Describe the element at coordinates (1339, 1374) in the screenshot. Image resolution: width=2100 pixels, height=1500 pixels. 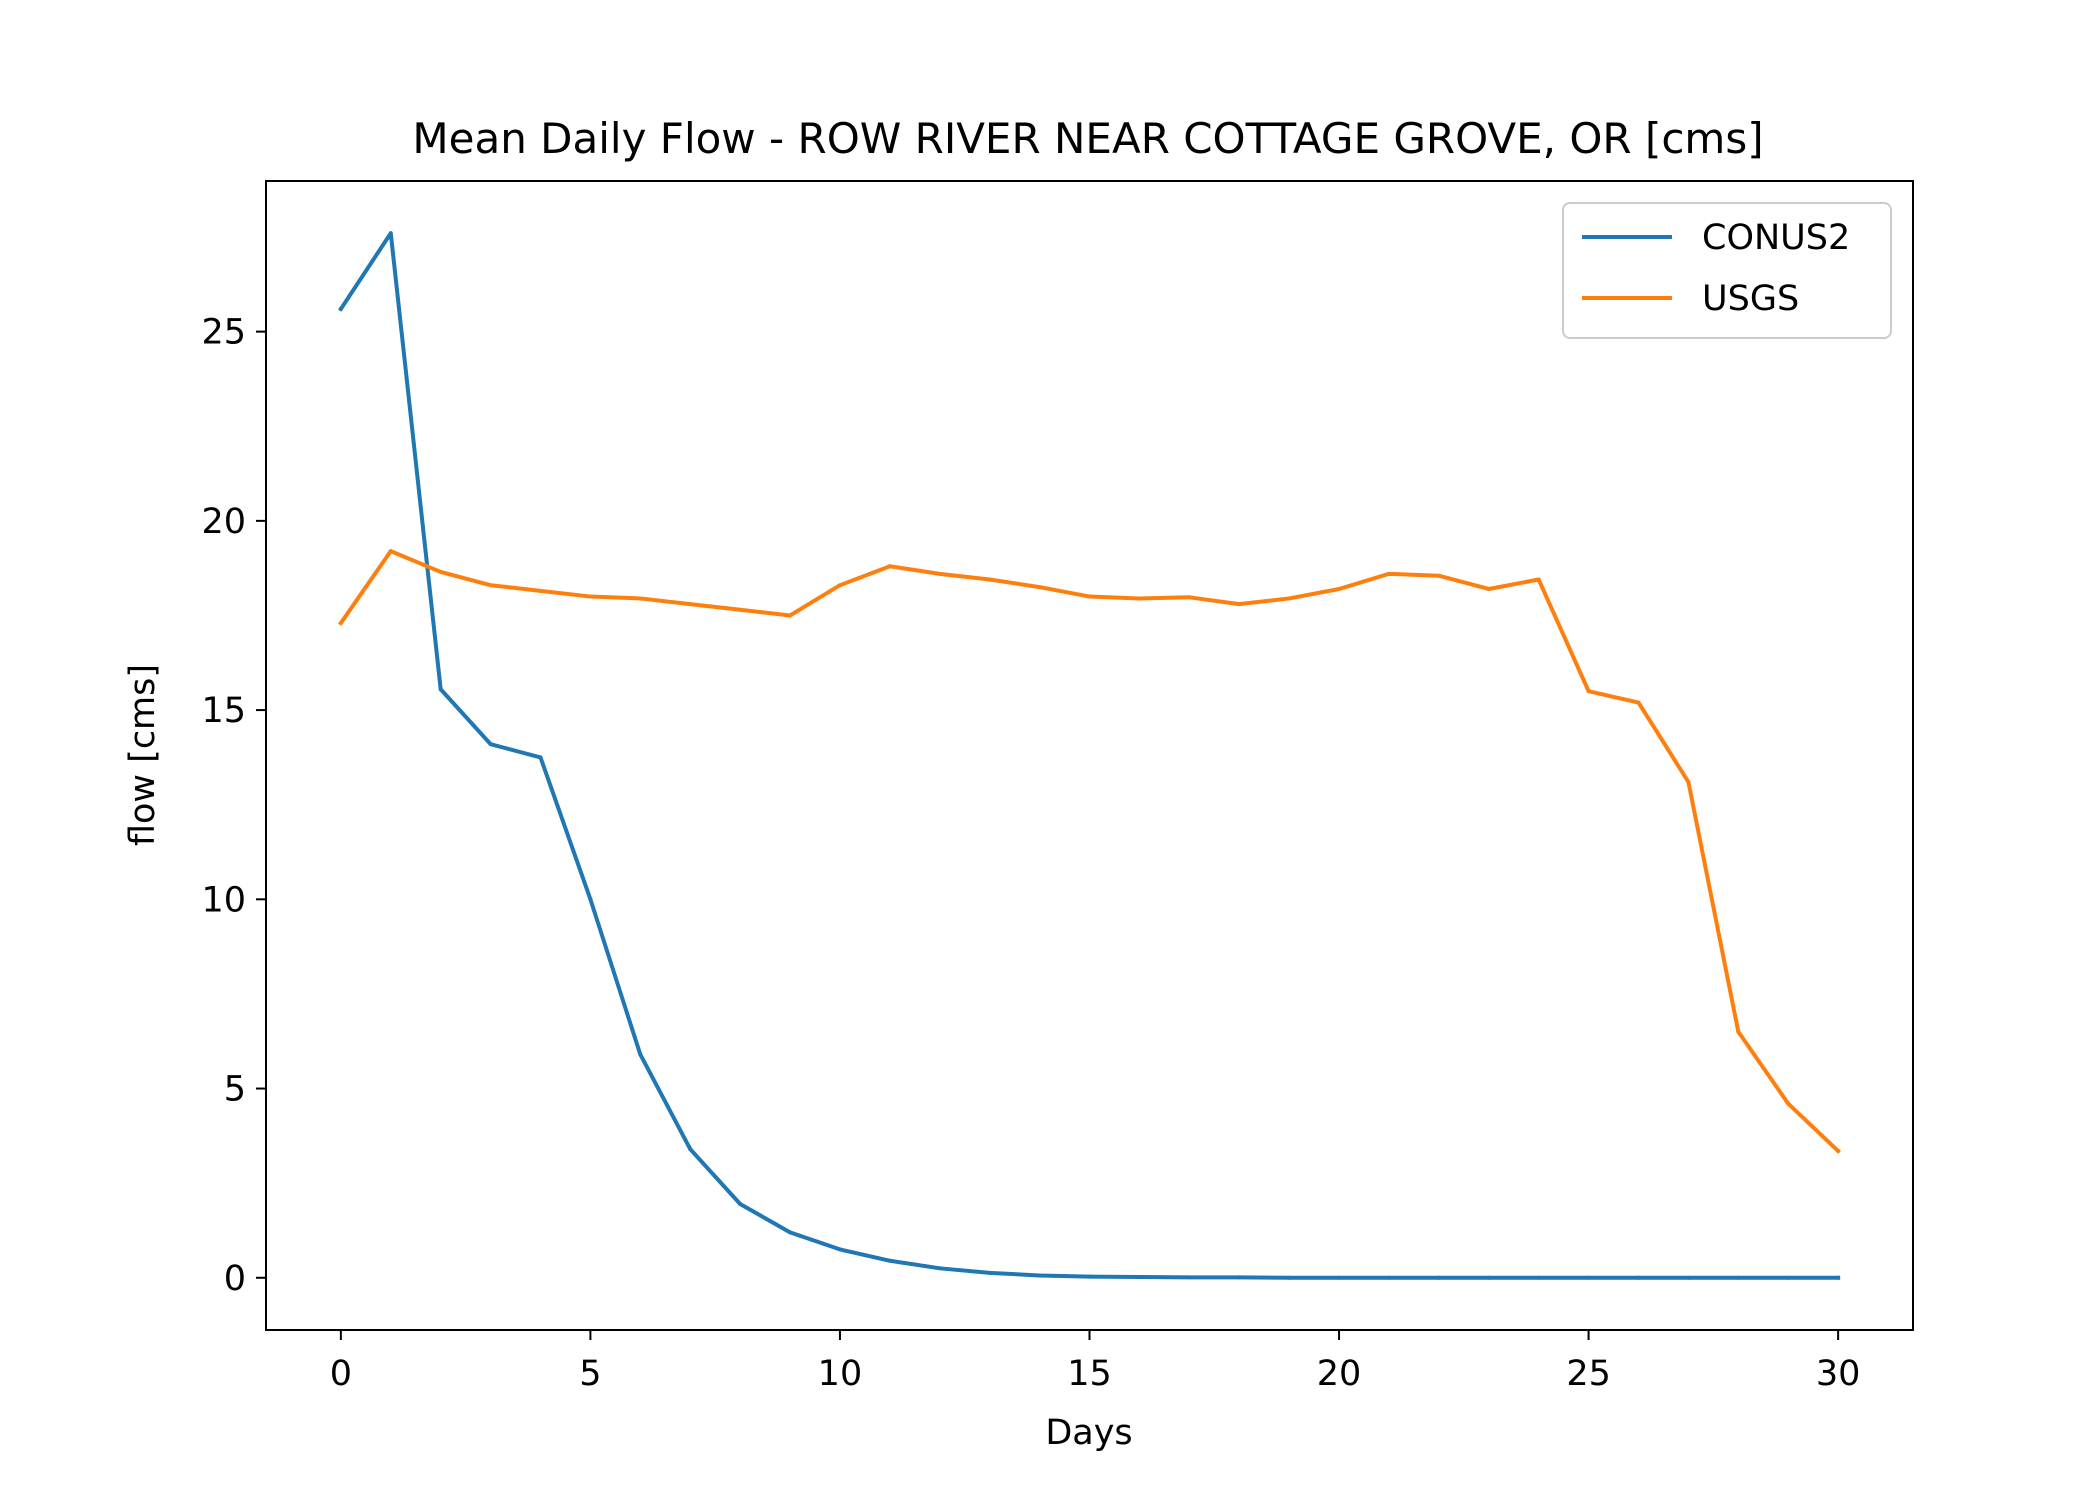
I see `x-tick-label: 20` at that location.